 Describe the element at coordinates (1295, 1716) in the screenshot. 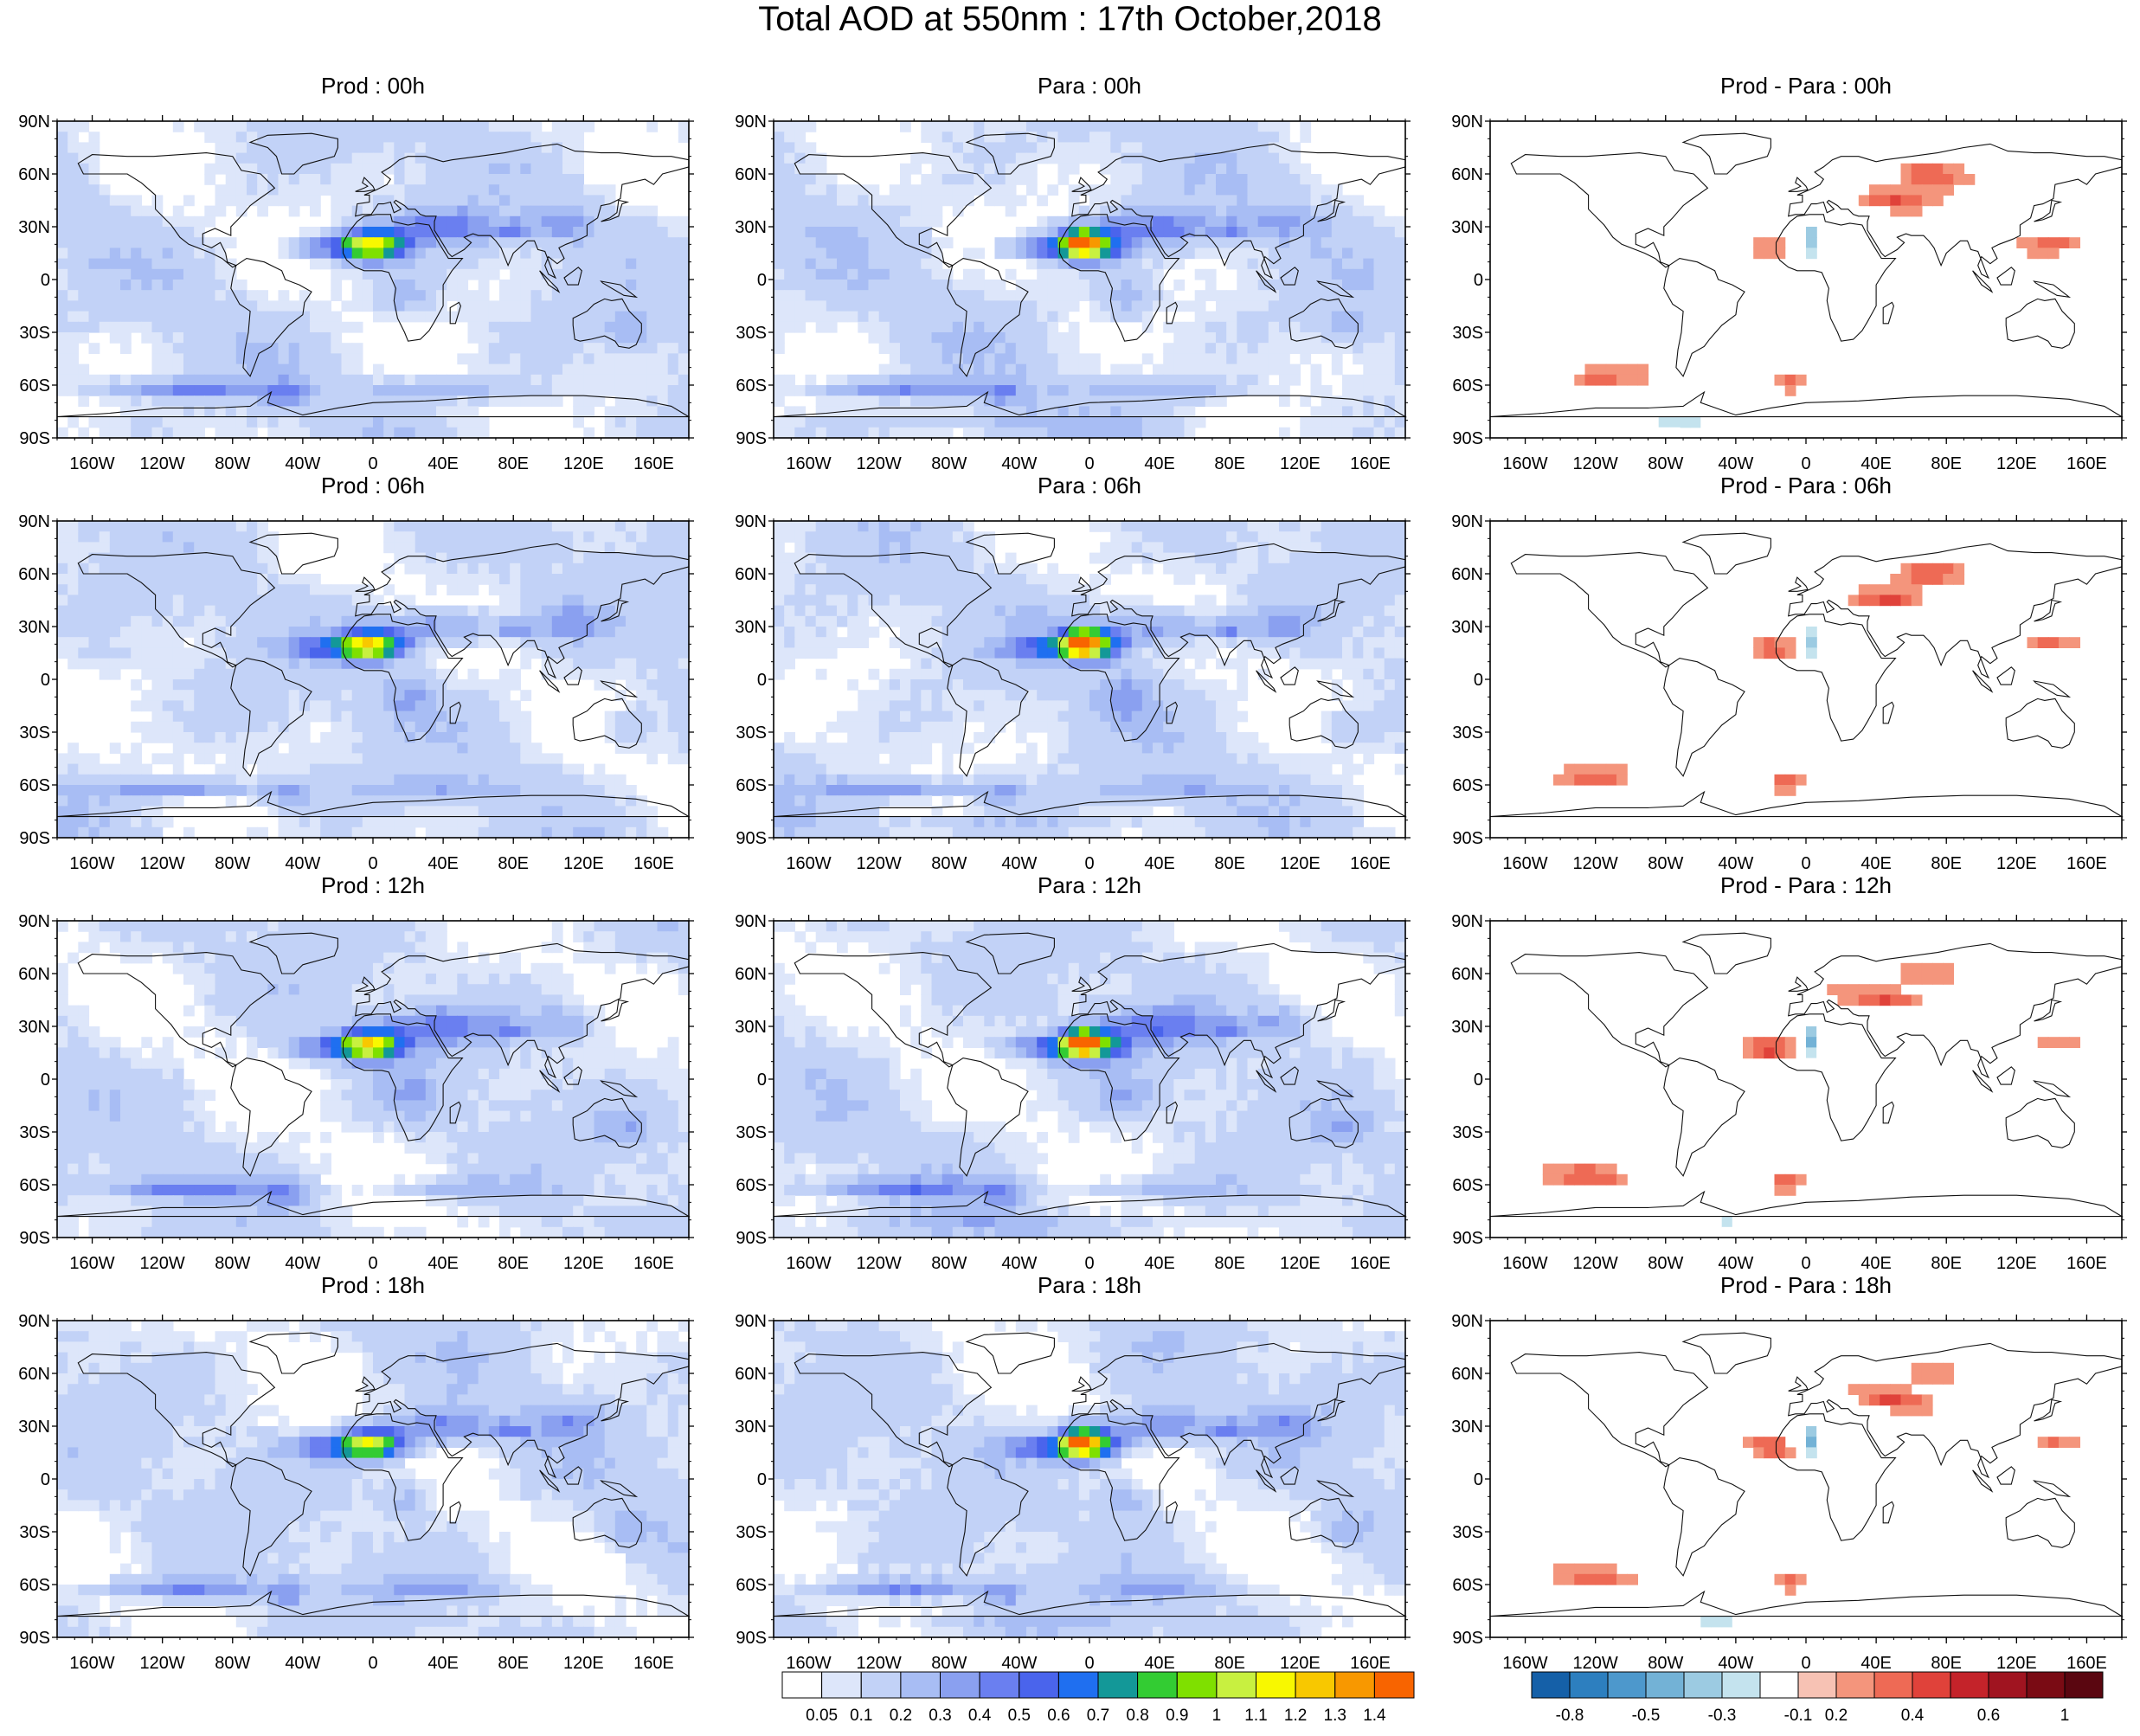

I see `colorbar-label: 1.2` at that location.